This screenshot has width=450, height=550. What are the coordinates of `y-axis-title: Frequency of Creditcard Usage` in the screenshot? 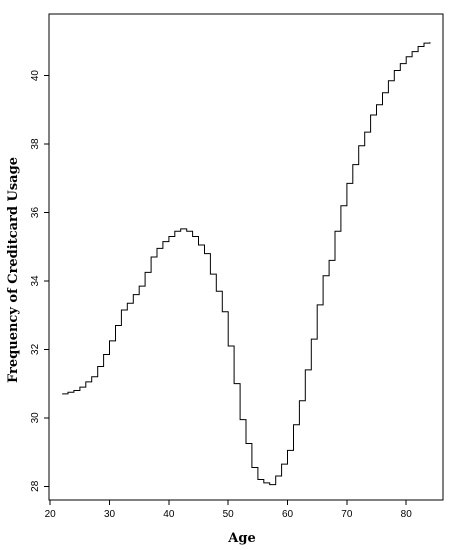 It's located at (13, 270).